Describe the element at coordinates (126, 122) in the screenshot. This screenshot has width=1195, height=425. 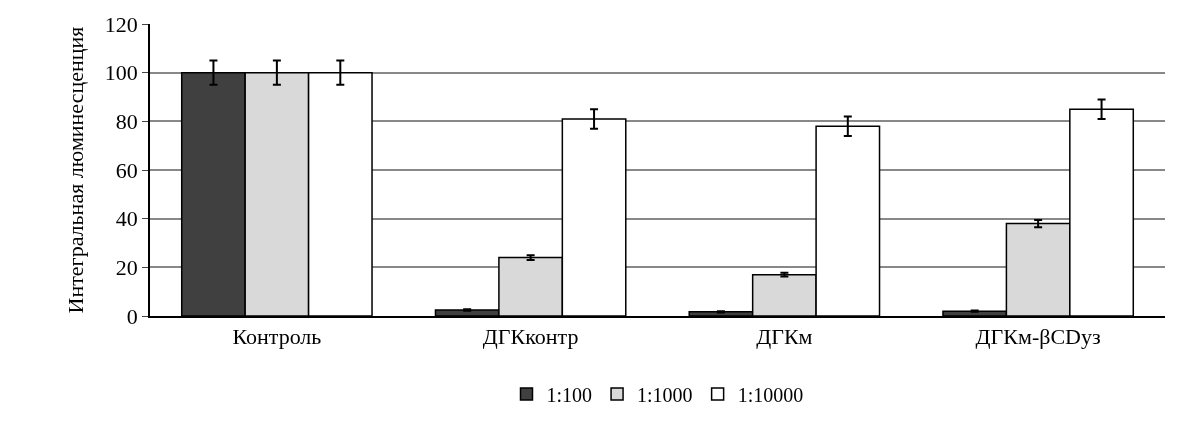
I see `y-tick-label: 80` at that location.